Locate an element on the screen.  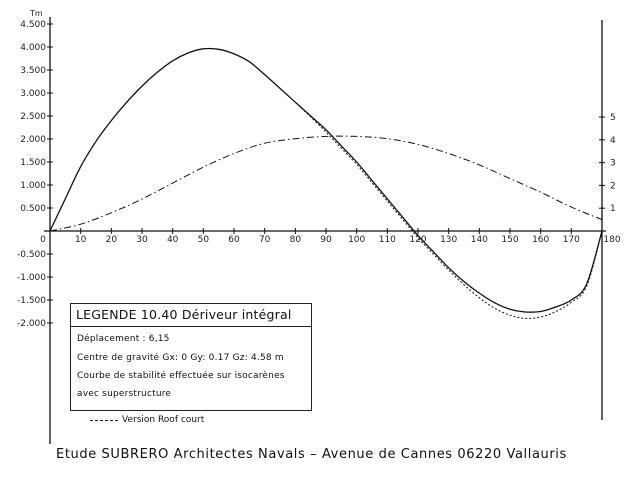
x-tick-label: 100 is located at coordinates (356, 240).